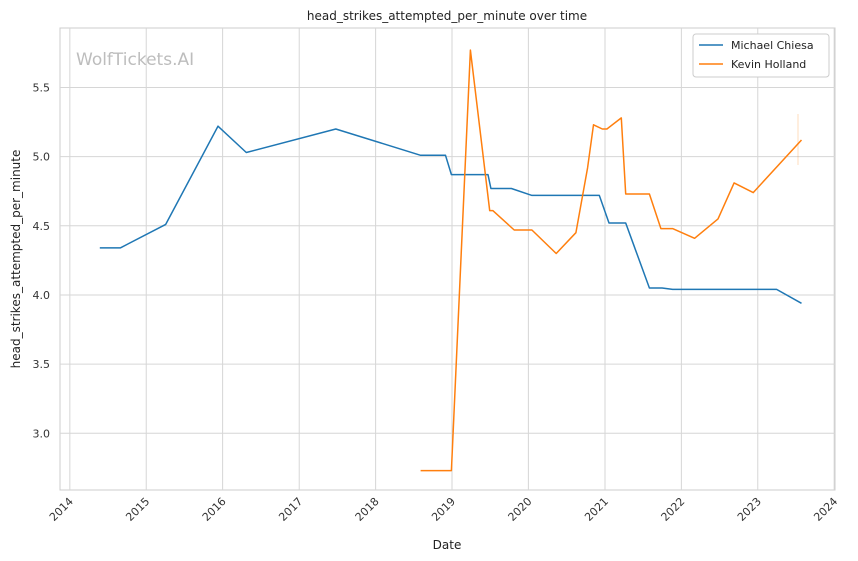 Image resolution: width=858 pixels, height=561 pixels. I want to click on y-tick-label: 3.5, so click(42, 364).